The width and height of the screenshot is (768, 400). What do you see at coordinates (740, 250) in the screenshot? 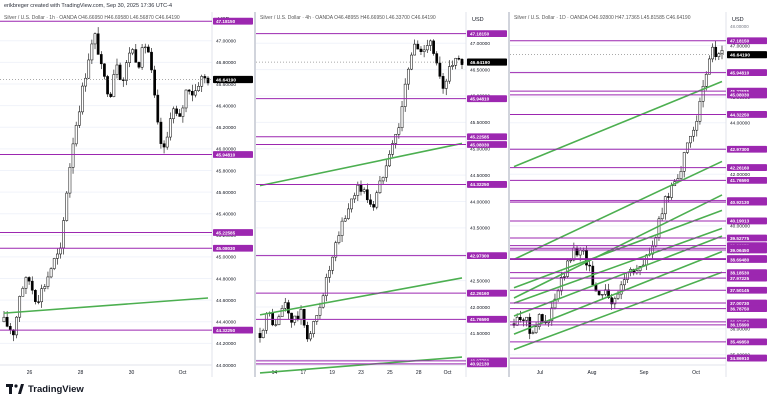
I see `price-level-label: 39.06450` at bounding box center [740, 250].